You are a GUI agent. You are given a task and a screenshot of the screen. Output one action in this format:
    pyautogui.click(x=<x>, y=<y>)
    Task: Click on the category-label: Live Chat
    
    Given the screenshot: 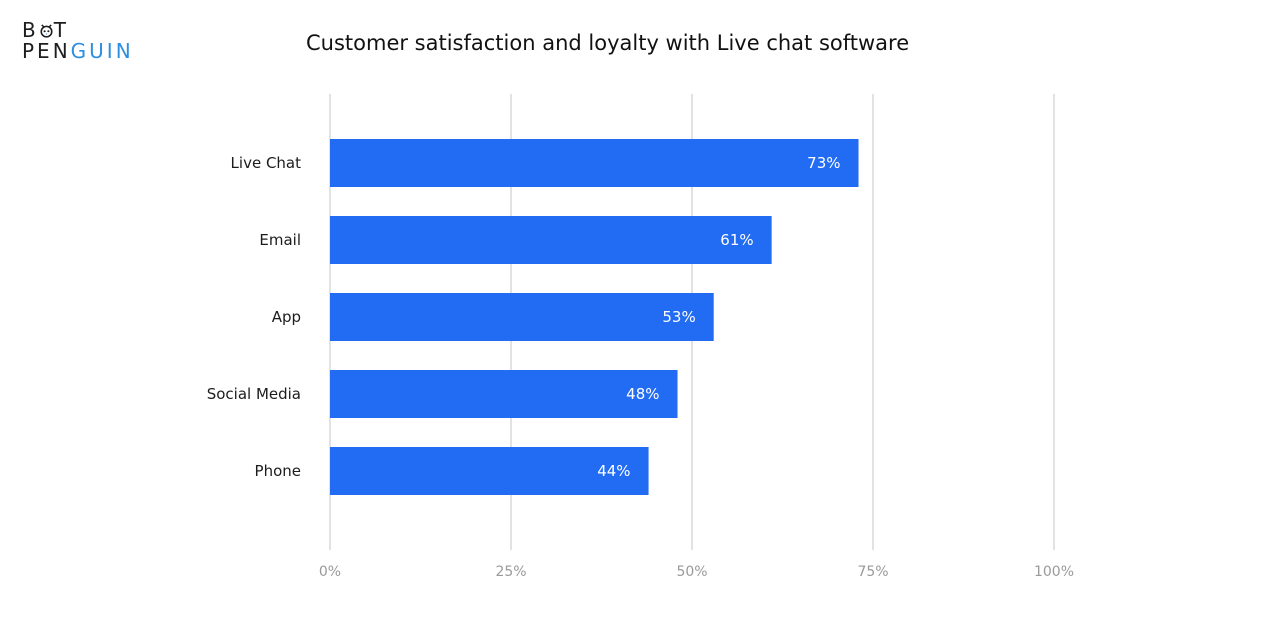 What is the action you would take?
    pyautogui.click(x=266, y=163)
    